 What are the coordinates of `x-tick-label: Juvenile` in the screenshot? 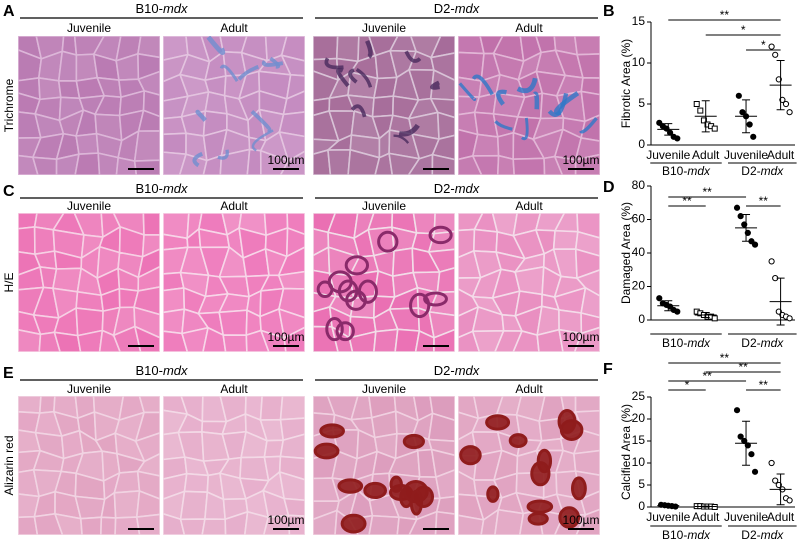 It's located at (746, 155).